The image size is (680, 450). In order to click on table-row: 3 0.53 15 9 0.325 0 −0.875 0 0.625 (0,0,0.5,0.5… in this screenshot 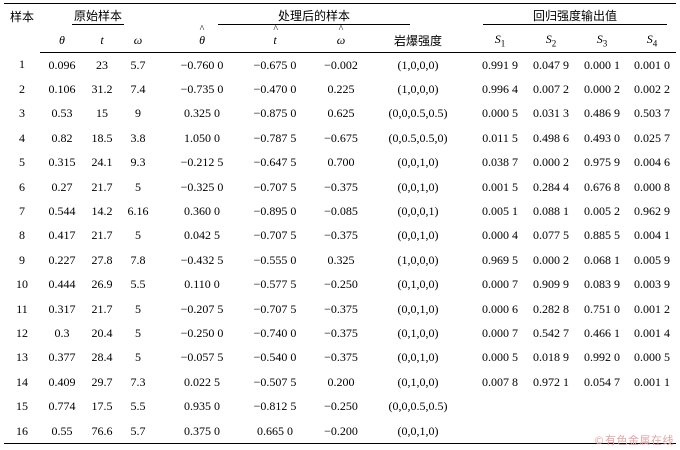, I will do `click(340, 114)`.